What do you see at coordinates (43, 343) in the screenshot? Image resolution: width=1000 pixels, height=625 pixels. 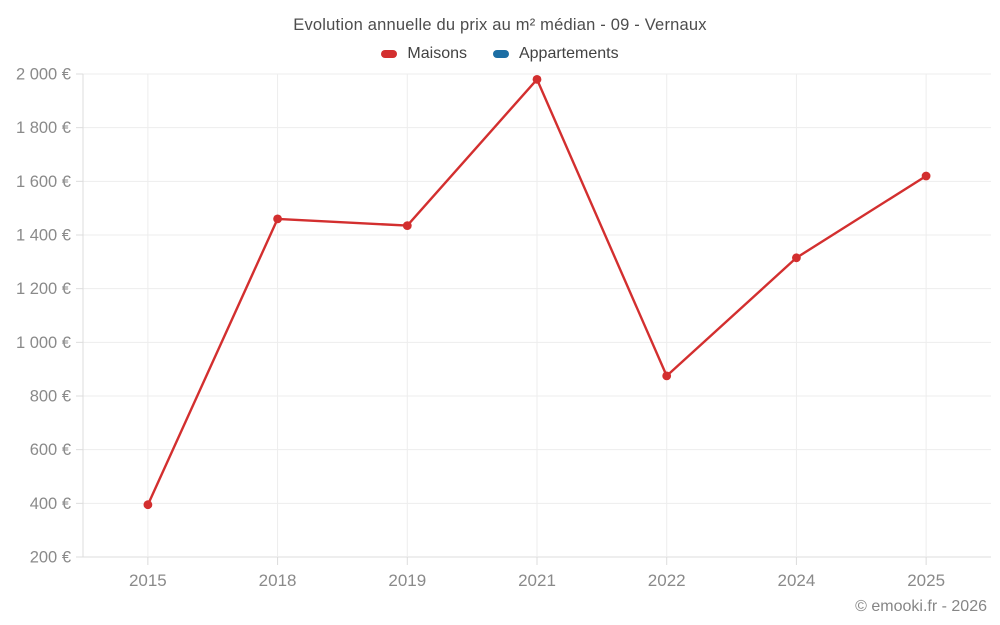 I see `y-axis-label: 1 000 €` at bounding box center [43, 343].